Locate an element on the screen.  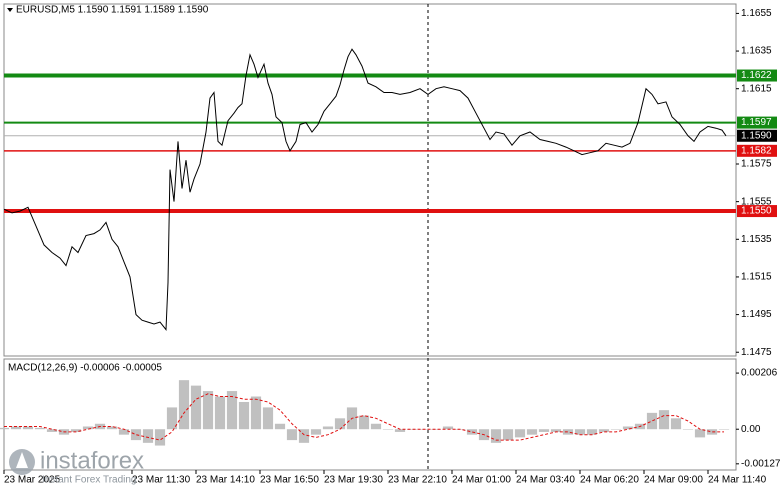
y-tick-label: 1.1615 is located at coordinates (756, 88).